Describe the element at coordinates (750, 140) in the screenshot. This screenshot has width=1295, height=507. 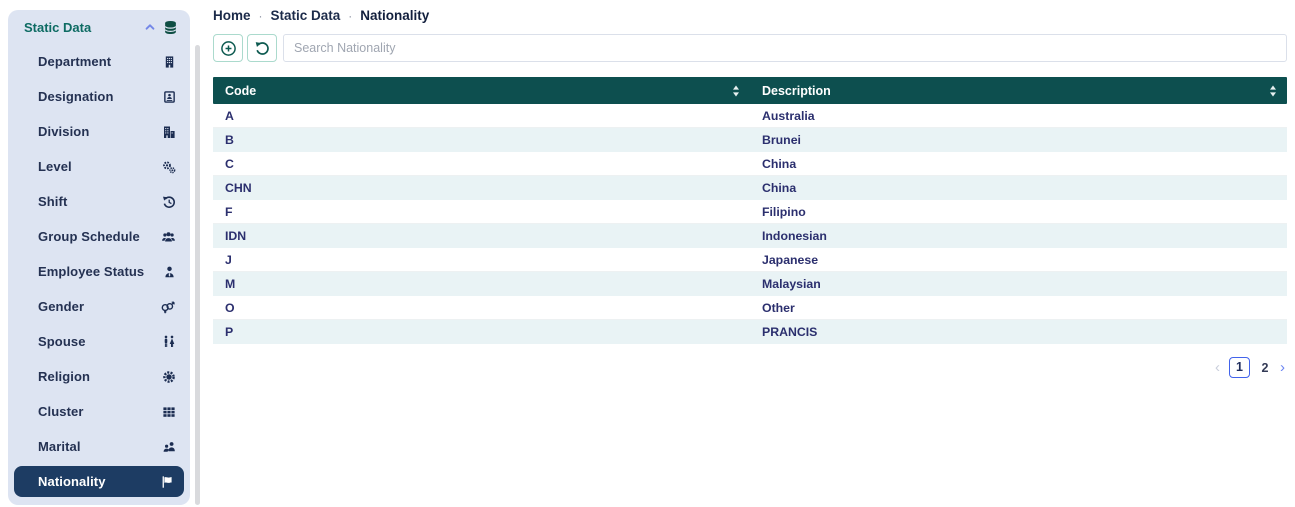
I see `table-row: B Brunei` at that location.